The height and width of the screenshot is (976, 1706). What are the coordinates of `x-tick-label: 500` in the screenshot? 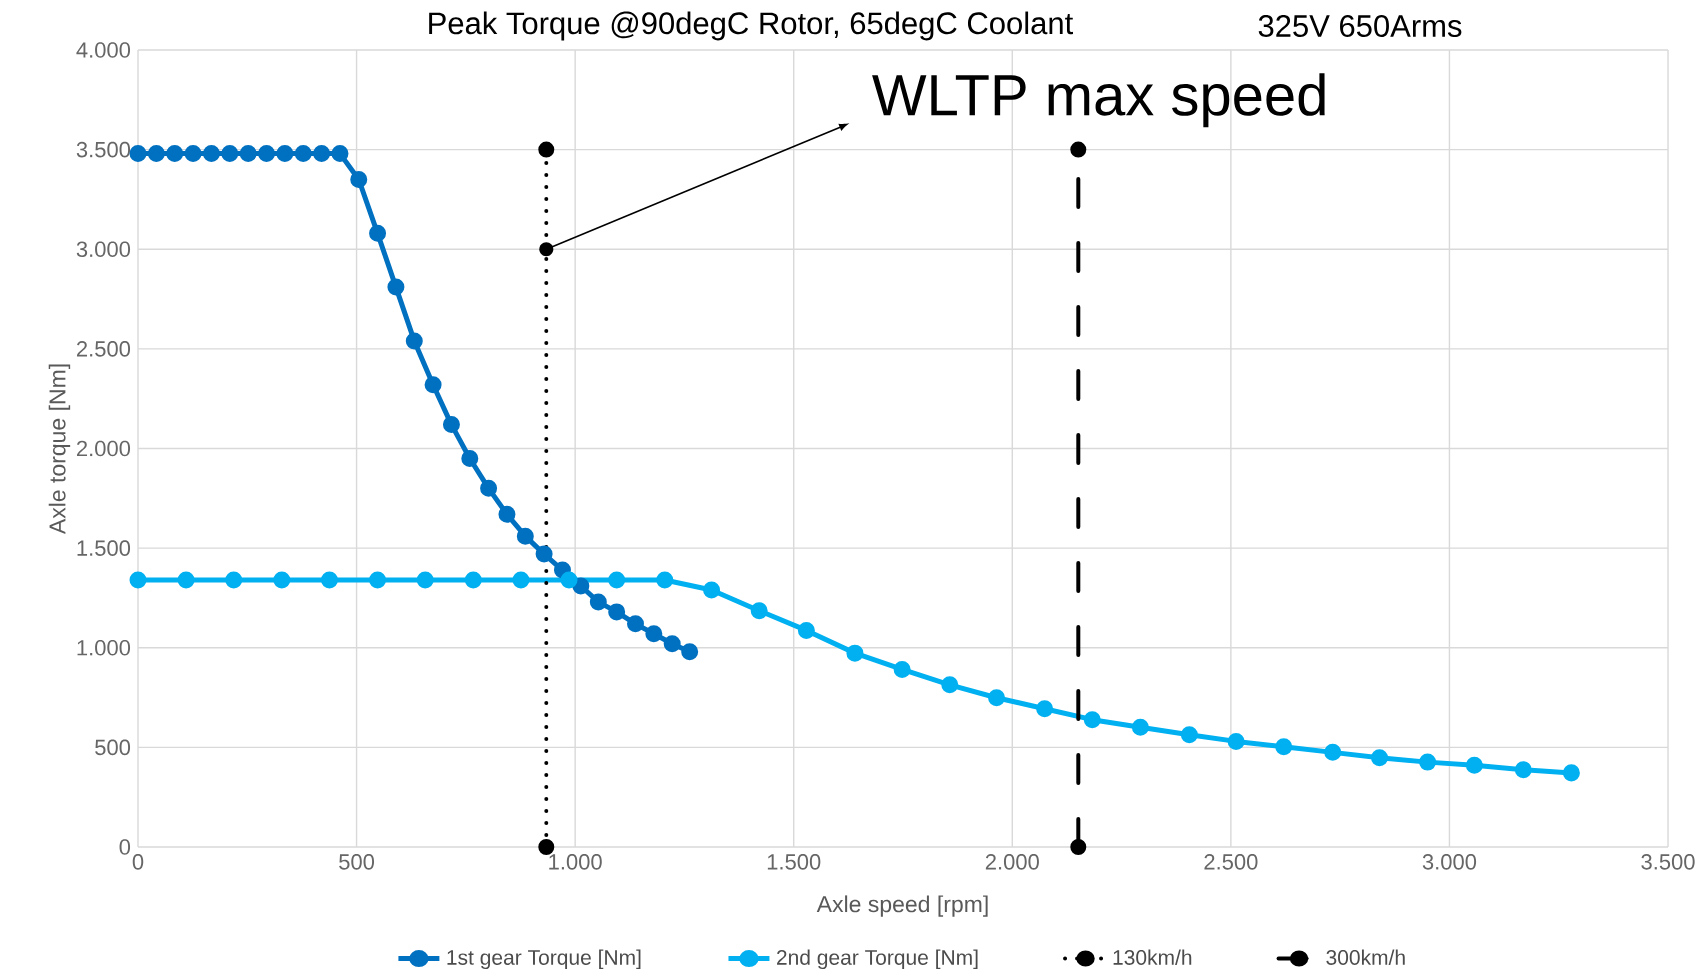 It's located at (357, 862).